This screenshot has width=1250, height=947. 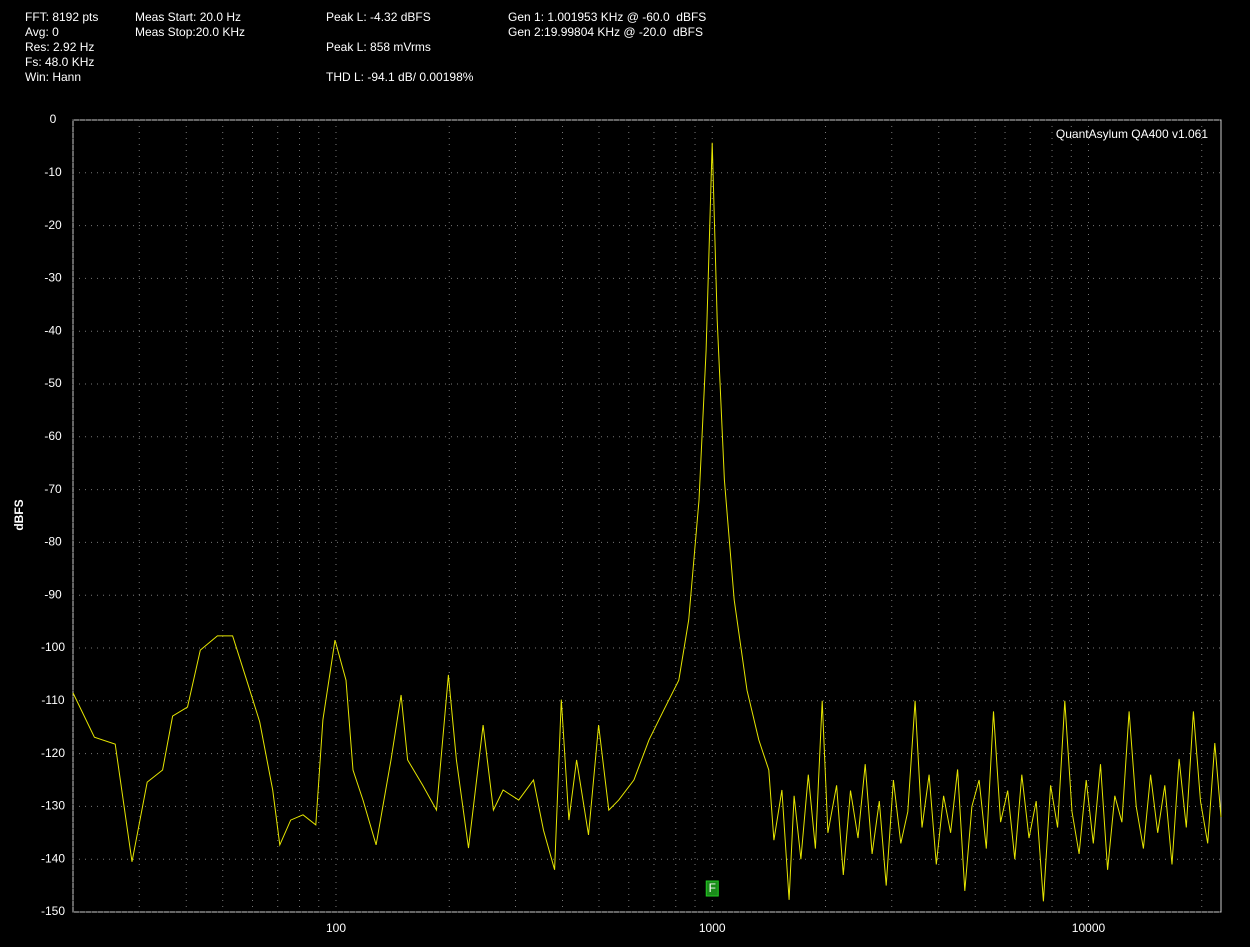 What do you see at coordinates (52, 700) in the screenshot?
I see `y-tick-label: -110` at bounding box center [52, 700].